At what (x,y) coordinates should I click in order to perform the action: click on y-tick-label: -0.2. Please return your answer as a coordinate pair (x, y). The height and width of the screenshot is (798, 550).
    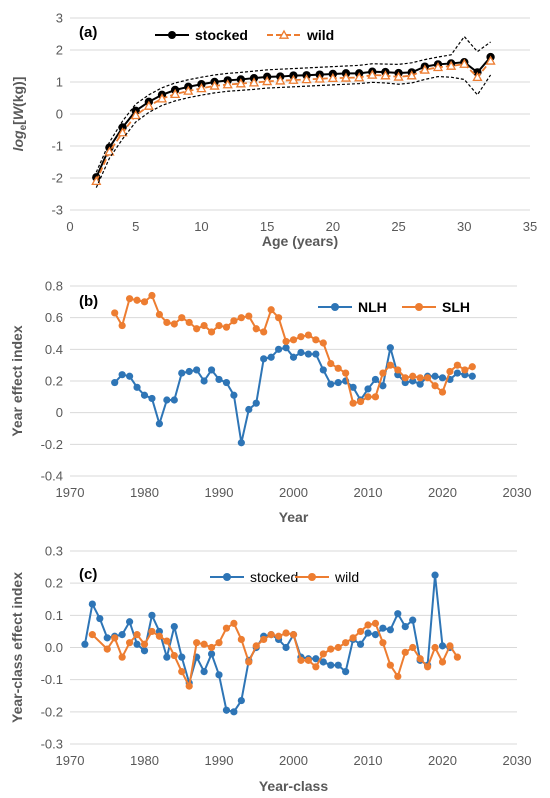
    Looking at the image, I should click on (52, 711).